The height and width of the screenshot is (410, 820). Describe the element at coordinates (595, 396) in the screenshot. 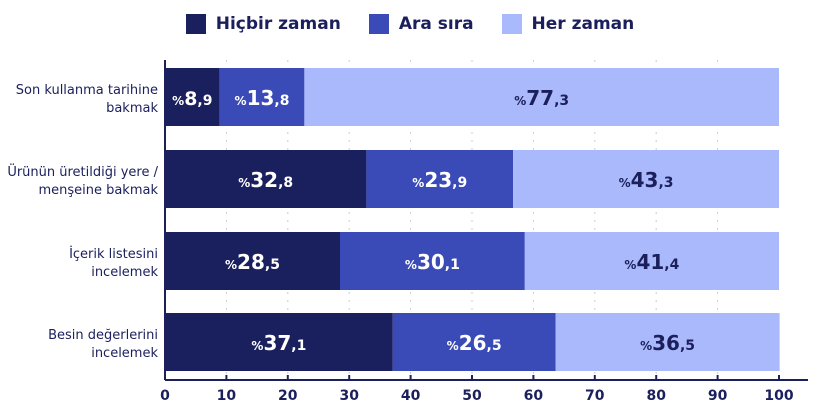

I see `x-tick-label: 70` at that location.